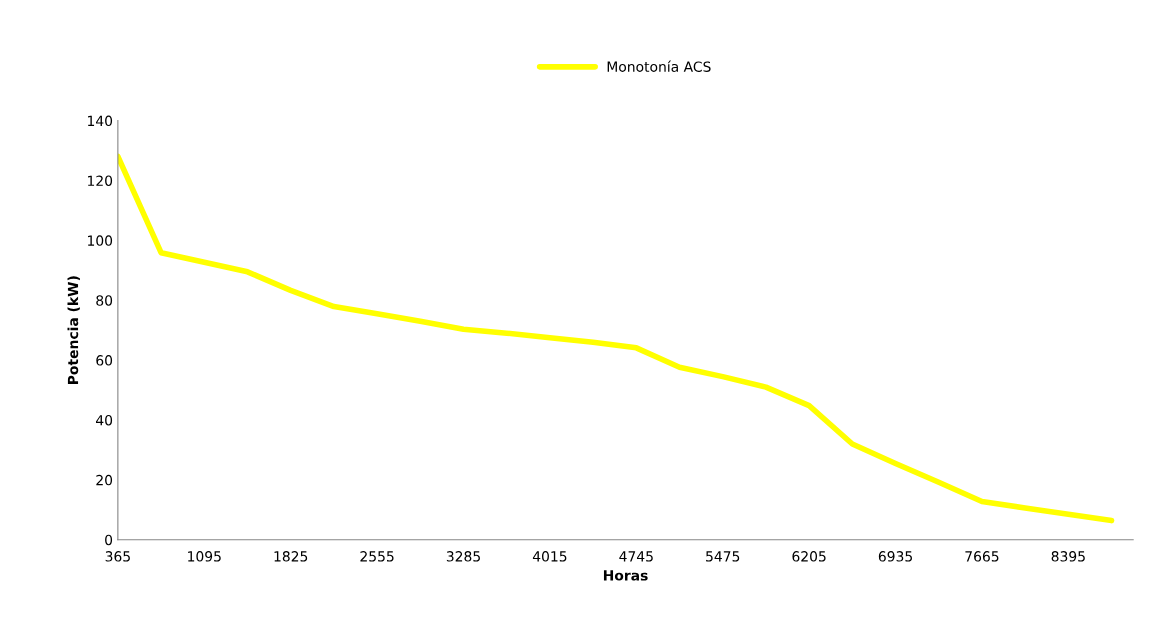 Image resolution: width=1167 pixels, height=635 pixels. I want to click on x-tick-label: 1825, so click(291, 556).